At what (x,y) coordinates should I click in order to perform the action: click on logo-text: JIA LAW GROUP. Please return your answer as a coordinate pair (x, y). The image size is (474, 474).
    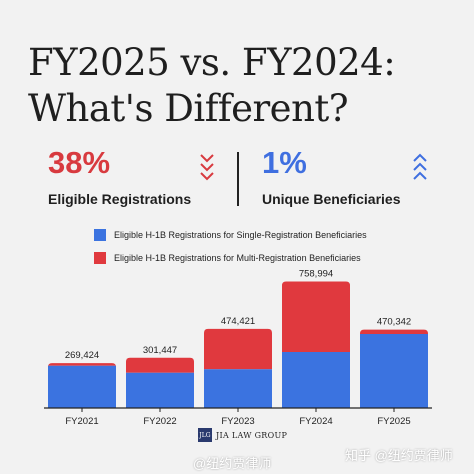
    Looking at the image, I should click on (252, 435).